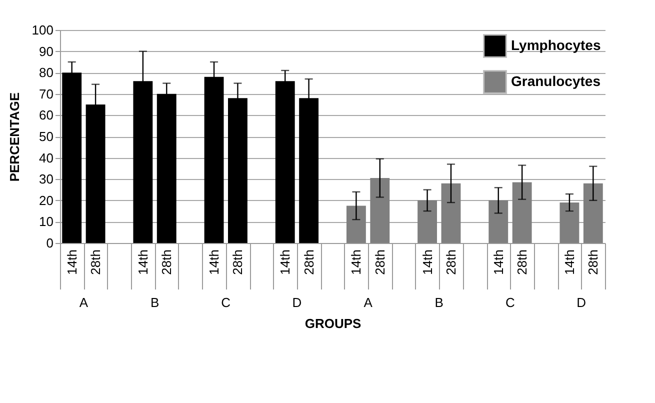 The width and height of the screenshot is (655, 403). Describe the element at coordinates (46, 179) in the screenshot. I see `y-tick-label: 30` at that location.